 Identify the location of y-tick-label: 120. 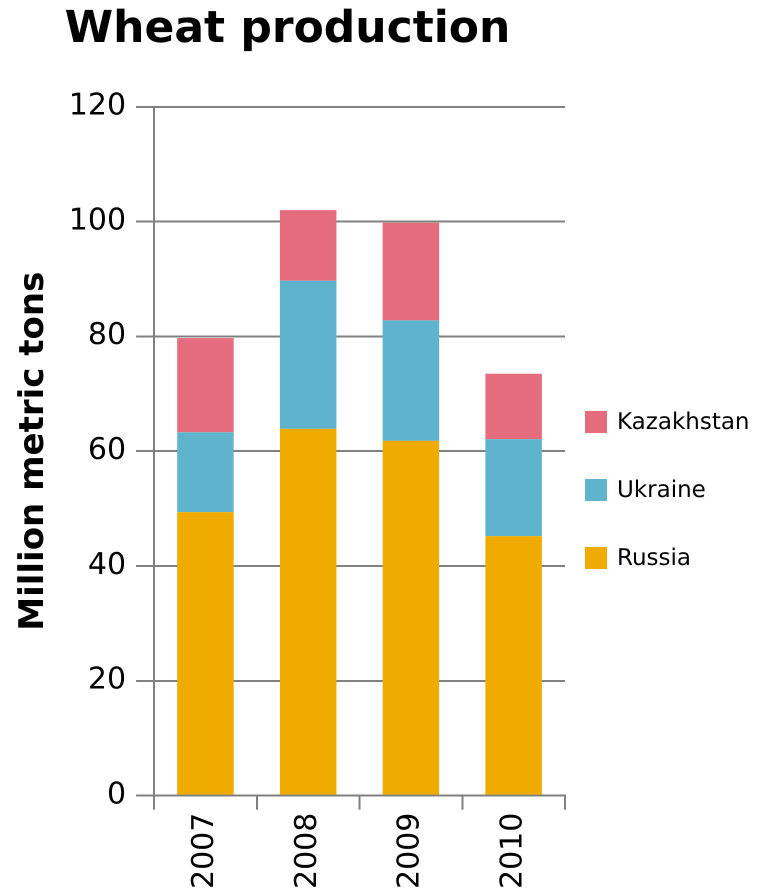
(97, 105).